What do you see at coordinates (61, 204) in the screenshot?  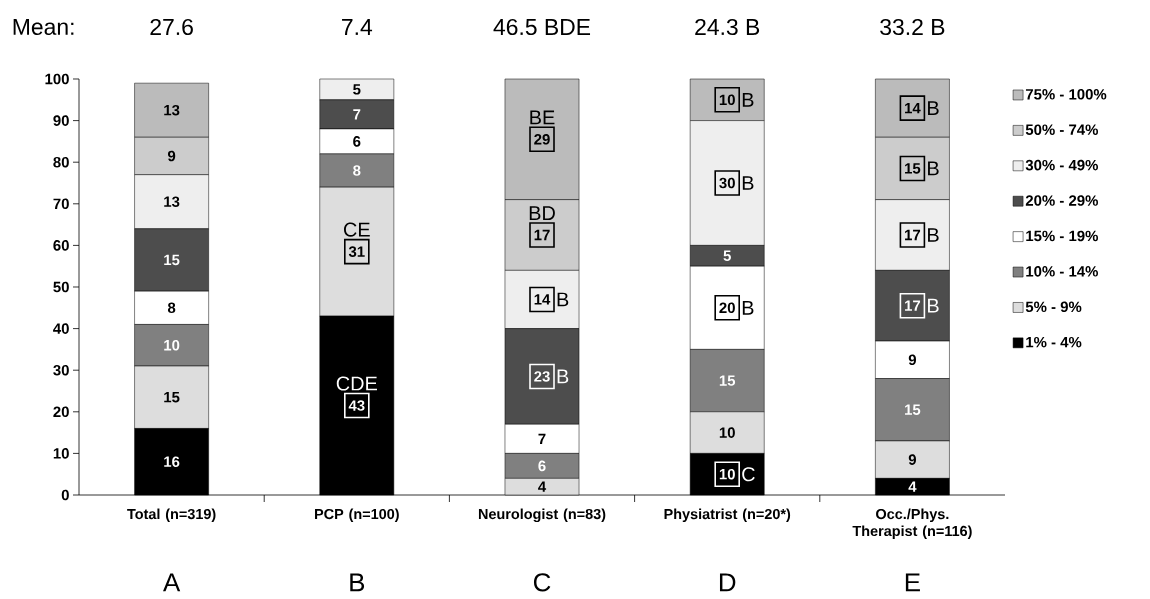 I see `y-tick-label: 70` at bounding box center [61, 204].